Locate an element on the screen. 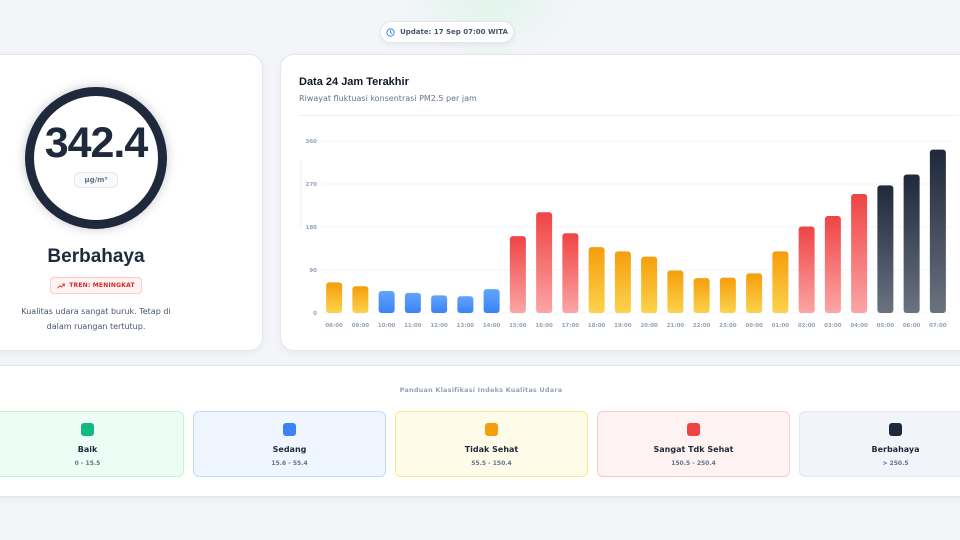  update-badge: Update: 17 Sep 07:00 WITA is located at coordinates (447, 32).